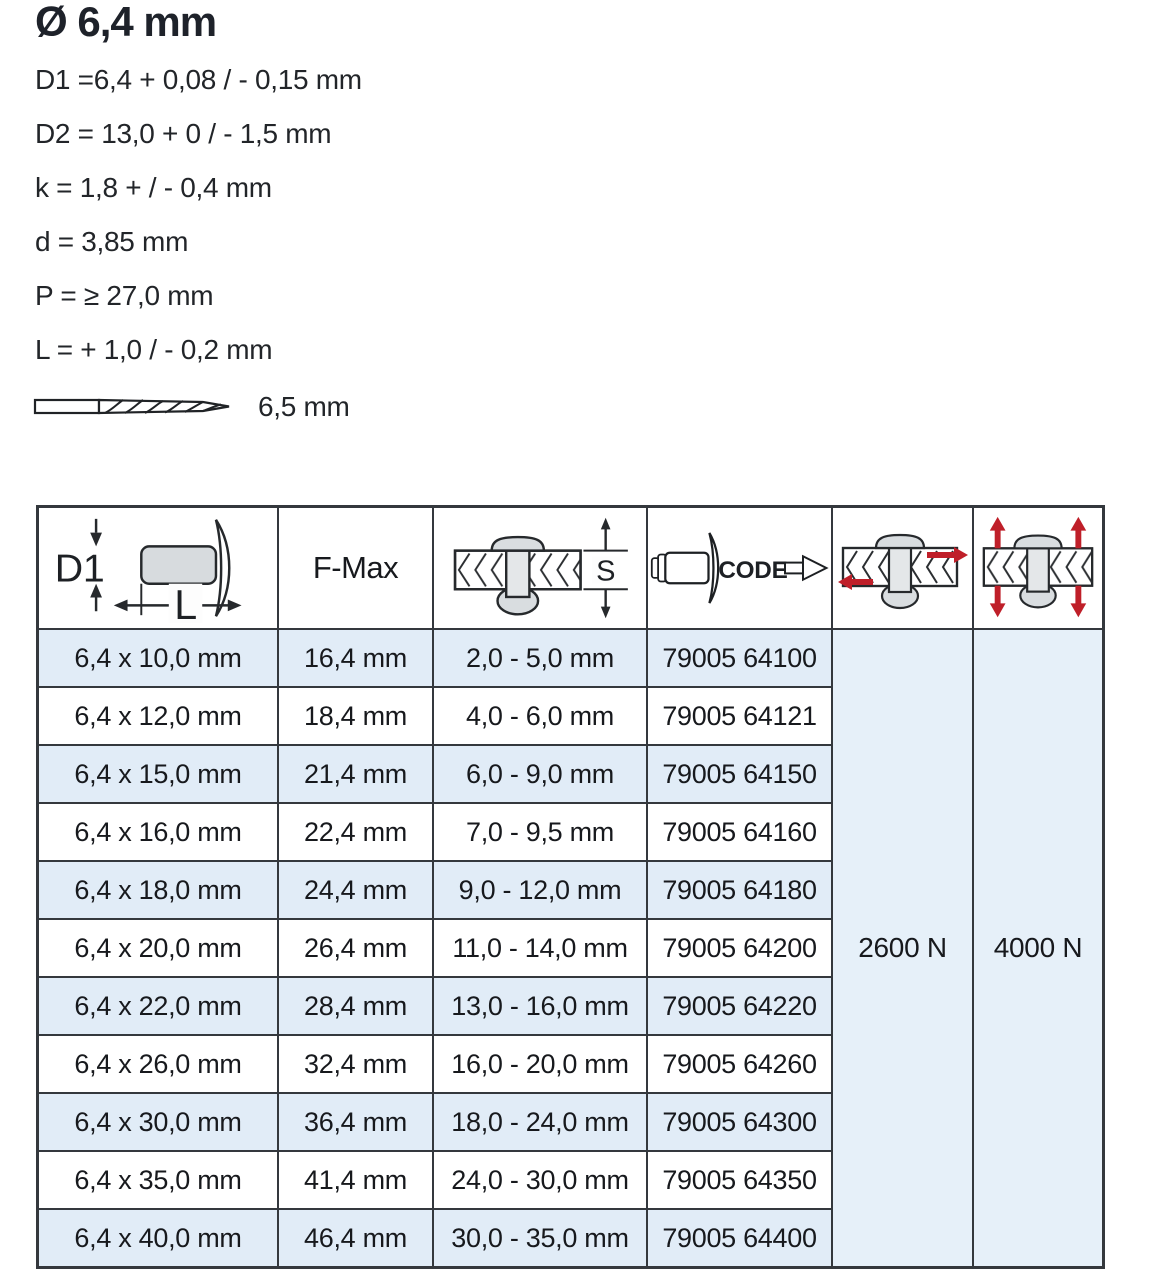 This screenshot has width=1160, height=1287. I want to click on cell-fmax: 46,4 mm, so click(355, 1238).